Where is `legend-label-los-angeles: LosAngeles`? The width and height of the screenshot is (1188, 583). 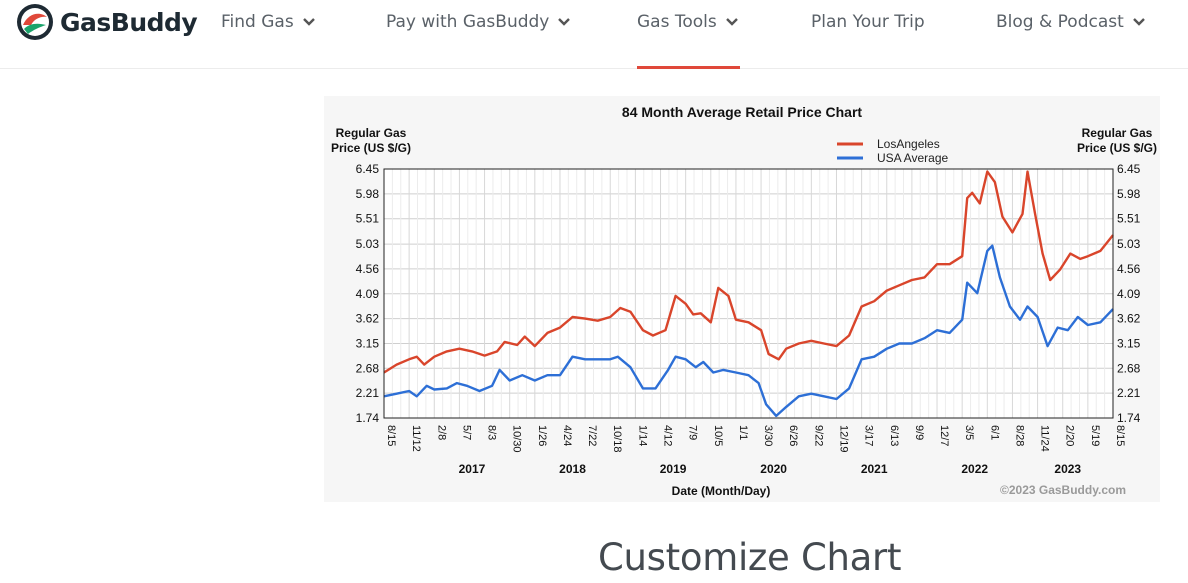 legend-label-los-angeles: LosAngeles is located at coordinates (908, 144).